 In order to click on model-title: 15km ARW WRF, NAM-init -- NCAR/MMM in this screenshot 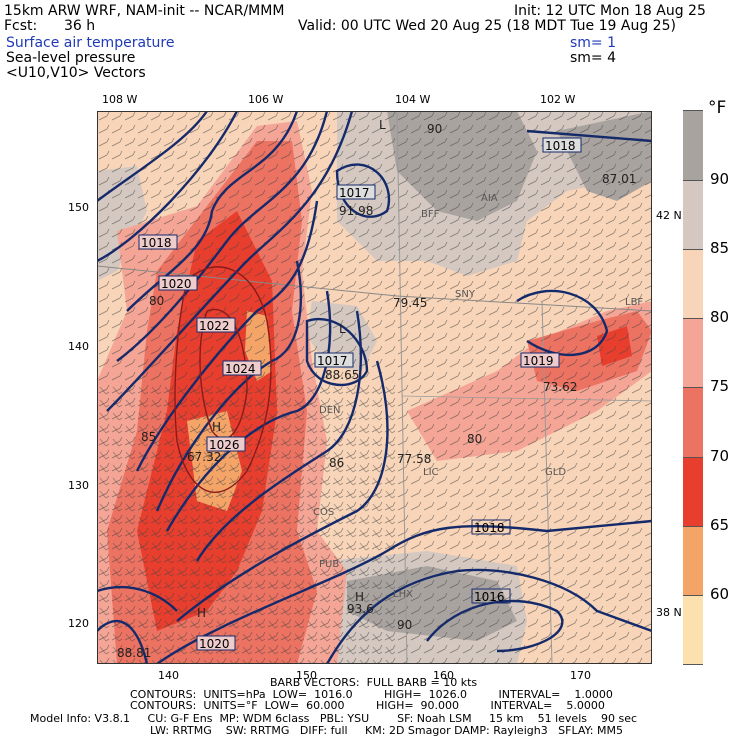, I will do `click(144, 11)`.